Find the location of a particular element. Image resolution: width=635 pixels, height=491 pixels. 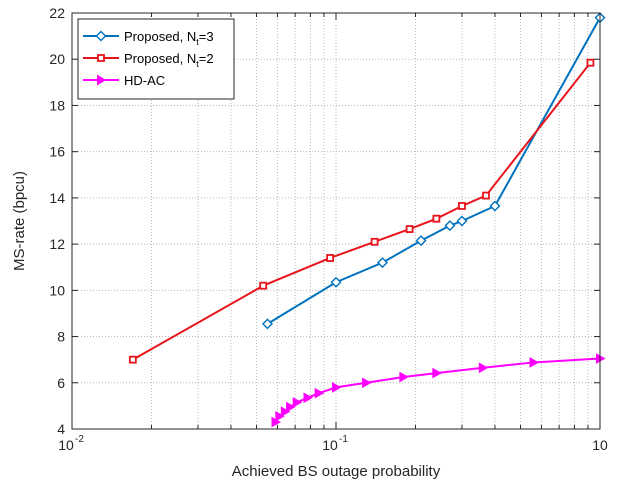

x-tick-label: 10 -2 is located at coordinates (71, 443).